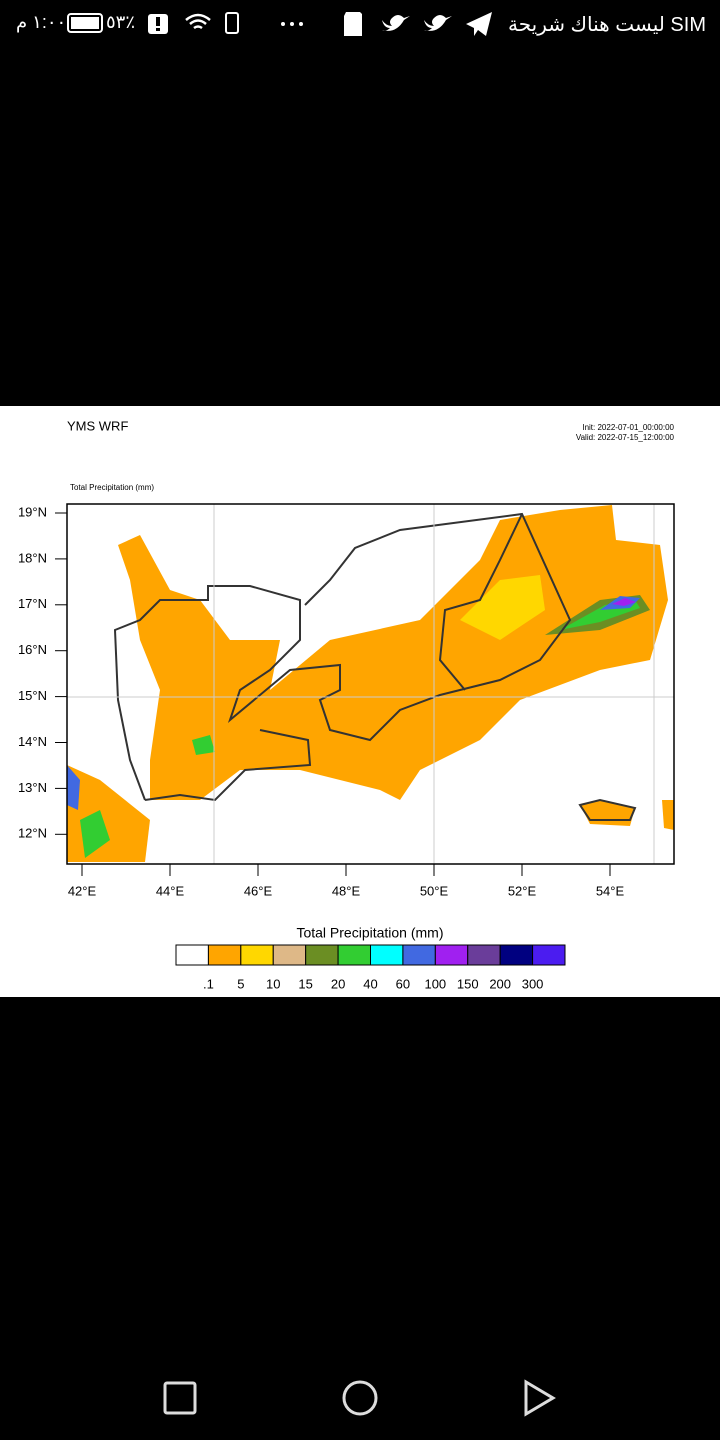 The width and height of the screenshot is (720, 1440). Describe the element at coordinates (610, 890) in the screenshot. I see `lon-label: 54°E` at that location.